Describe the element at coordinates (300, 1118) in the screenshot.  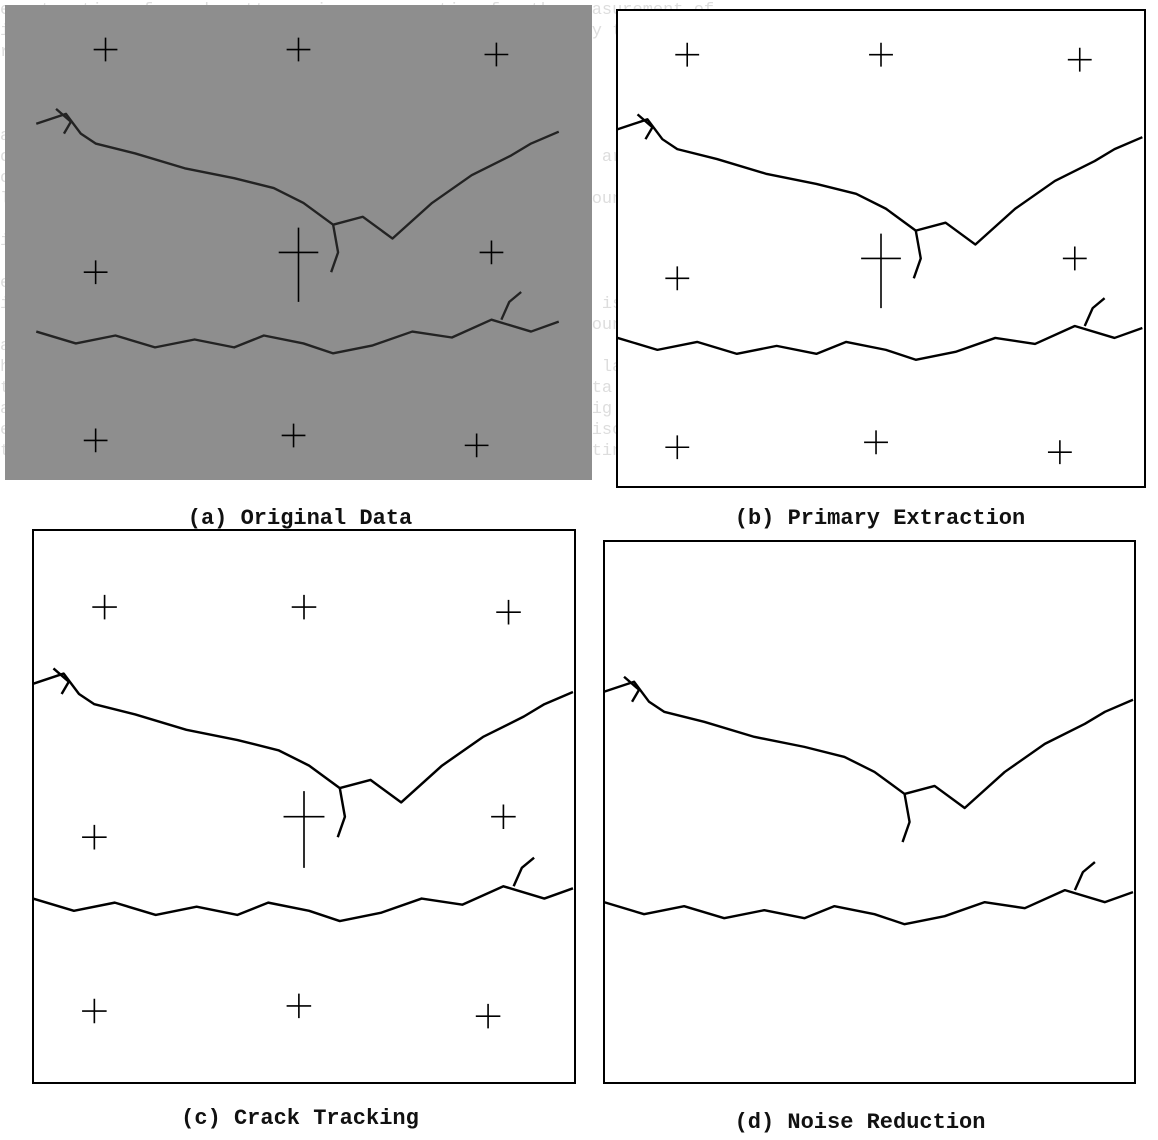
I see `caption: (c) Crack Tracking` at that location.